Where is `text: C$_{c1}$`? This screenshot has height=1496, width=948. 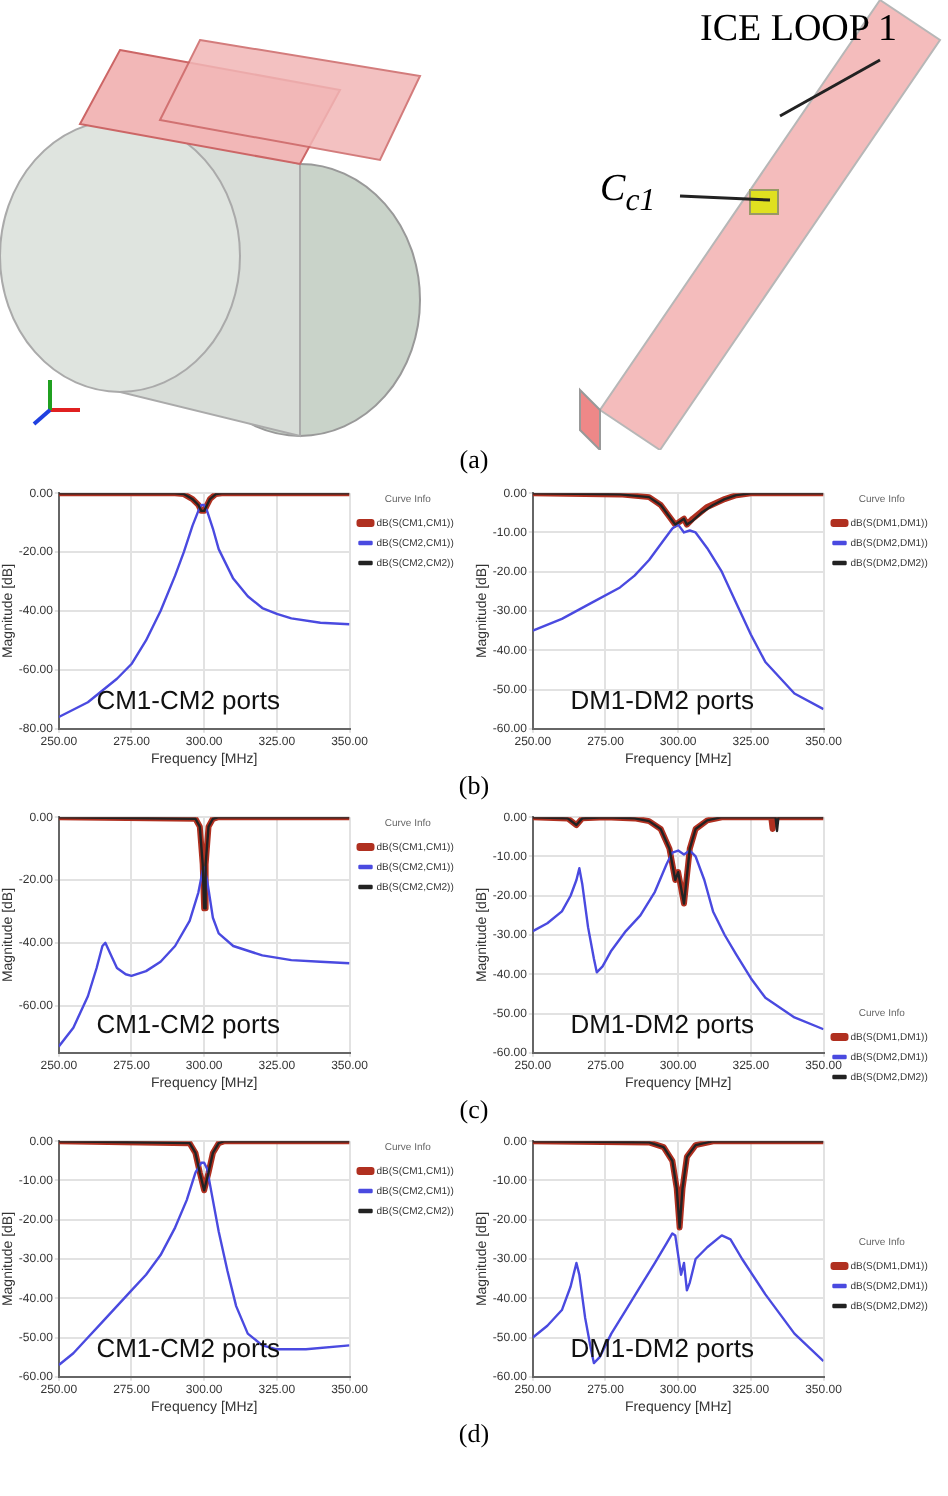 text: C$_{c1}$ is located at coordinates (628, 194).